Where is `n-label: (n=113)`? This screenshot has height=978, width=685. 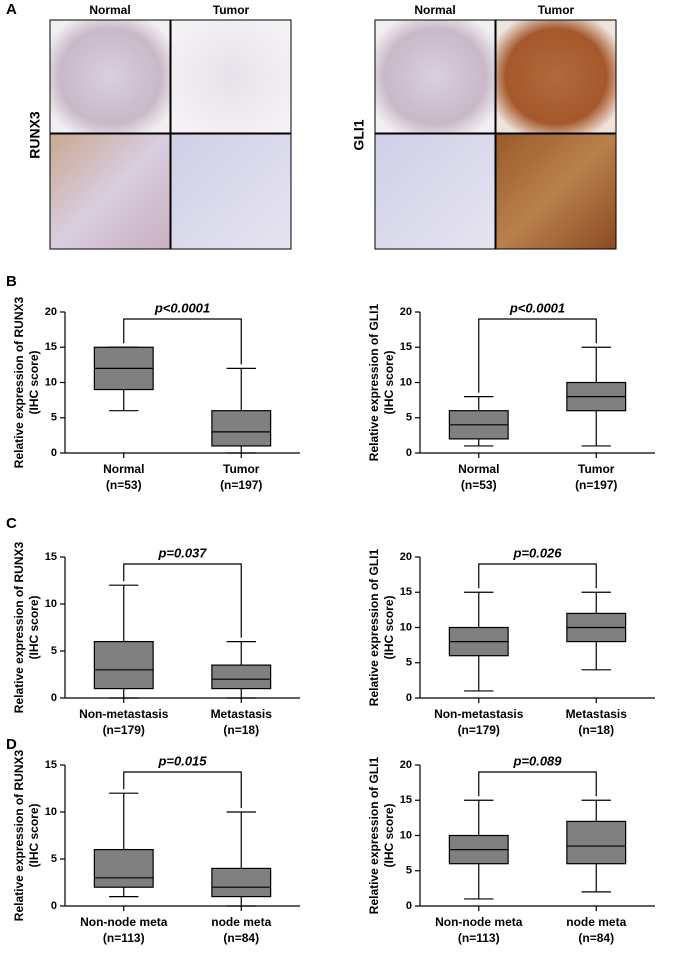
n-label: (n=113) is located at coordinates (479, 938).